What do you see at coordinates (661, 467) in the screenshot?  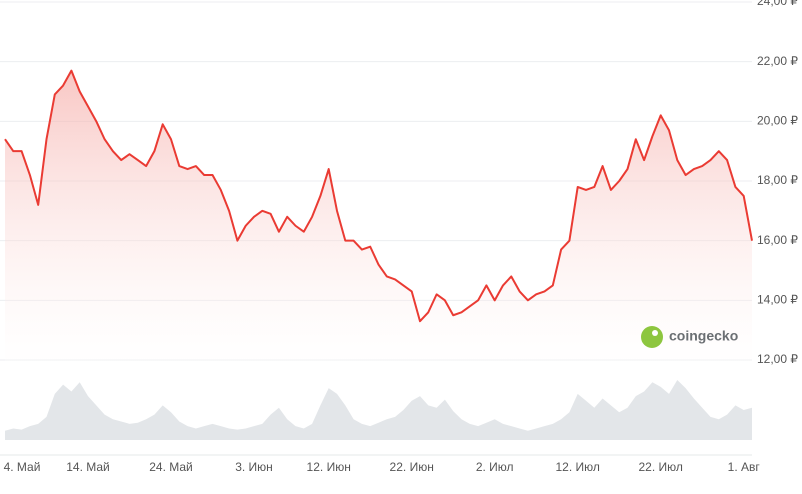 I see `x-tick-label: 22. Июл` at bounding box center [661, 467].